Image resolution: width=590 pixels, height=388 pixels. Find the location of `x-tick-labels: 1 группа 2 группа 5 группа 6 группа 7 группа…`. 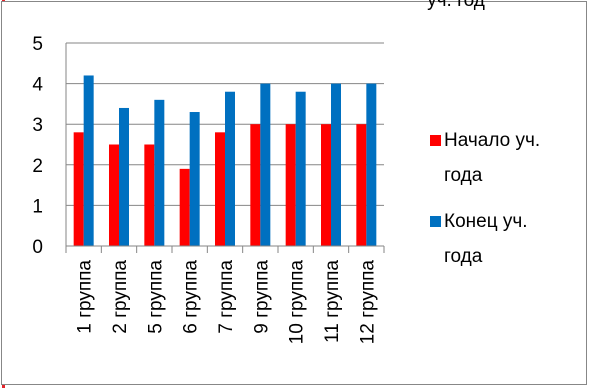

x-tick-labels: 1 группа 2 группа 5 группа 6 группа 7 группа… is located at coordinates (227, 302).